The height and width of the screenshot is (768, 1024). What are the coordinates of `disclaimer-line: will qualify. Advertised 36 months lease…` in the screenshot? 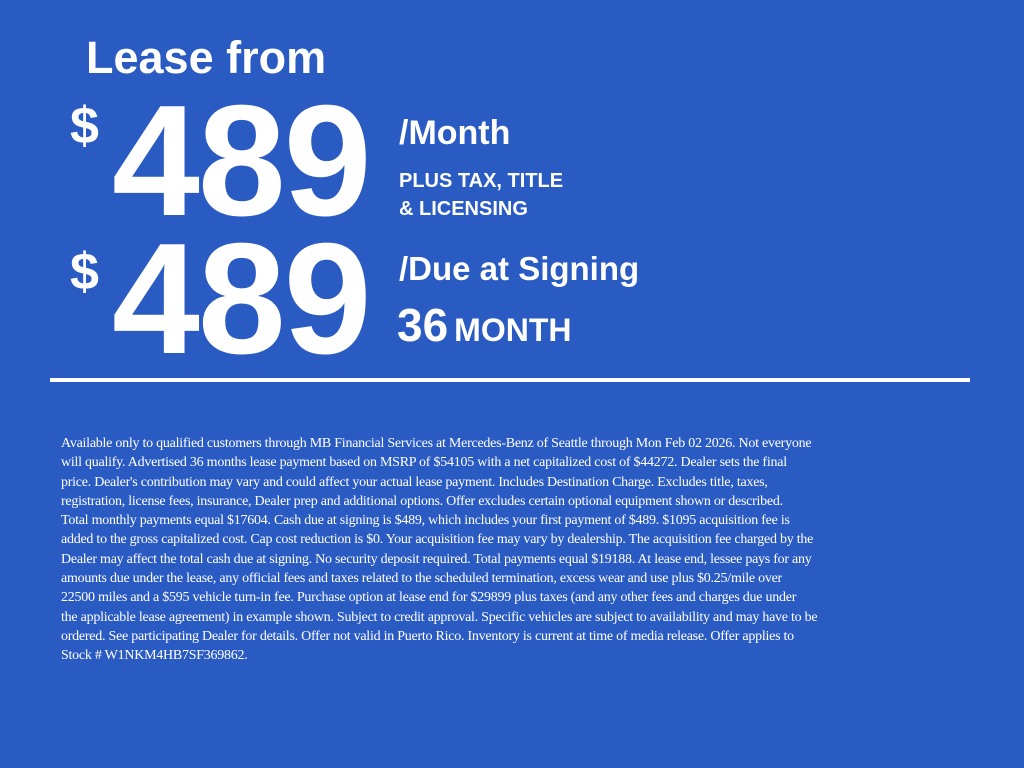 It's located at (424, 463).